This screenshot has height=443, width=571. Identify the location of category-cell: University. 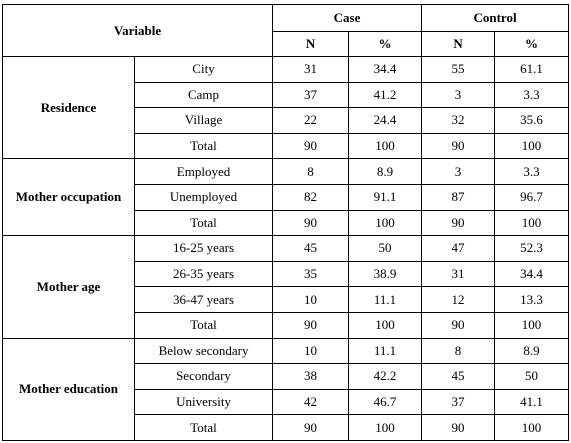
(203, 402).